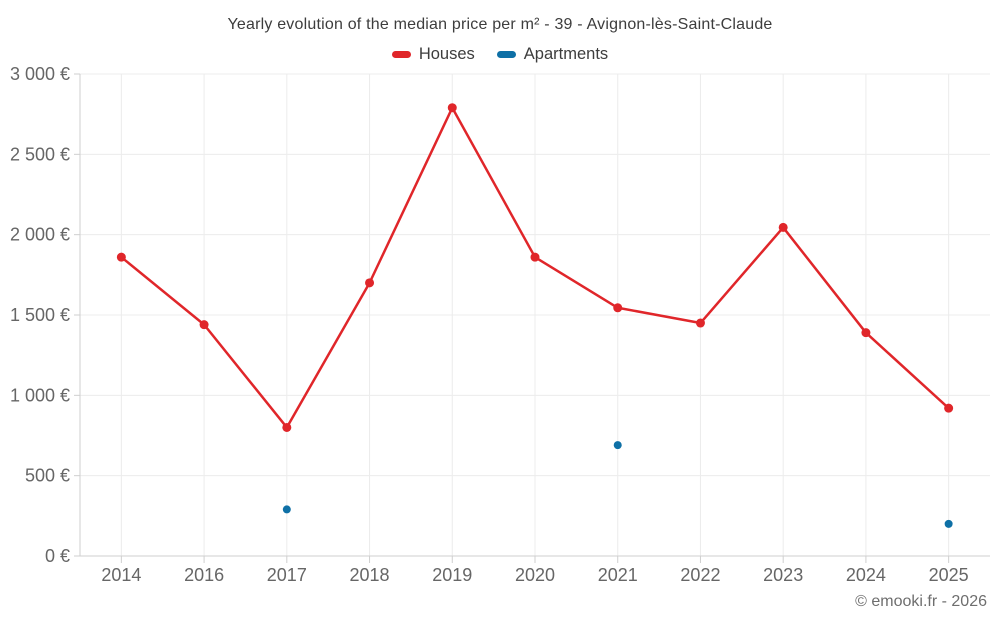 This screenshot has width=1000, height=625. I want to click on legend-item-apartments: Apartments, so click(552, 54).